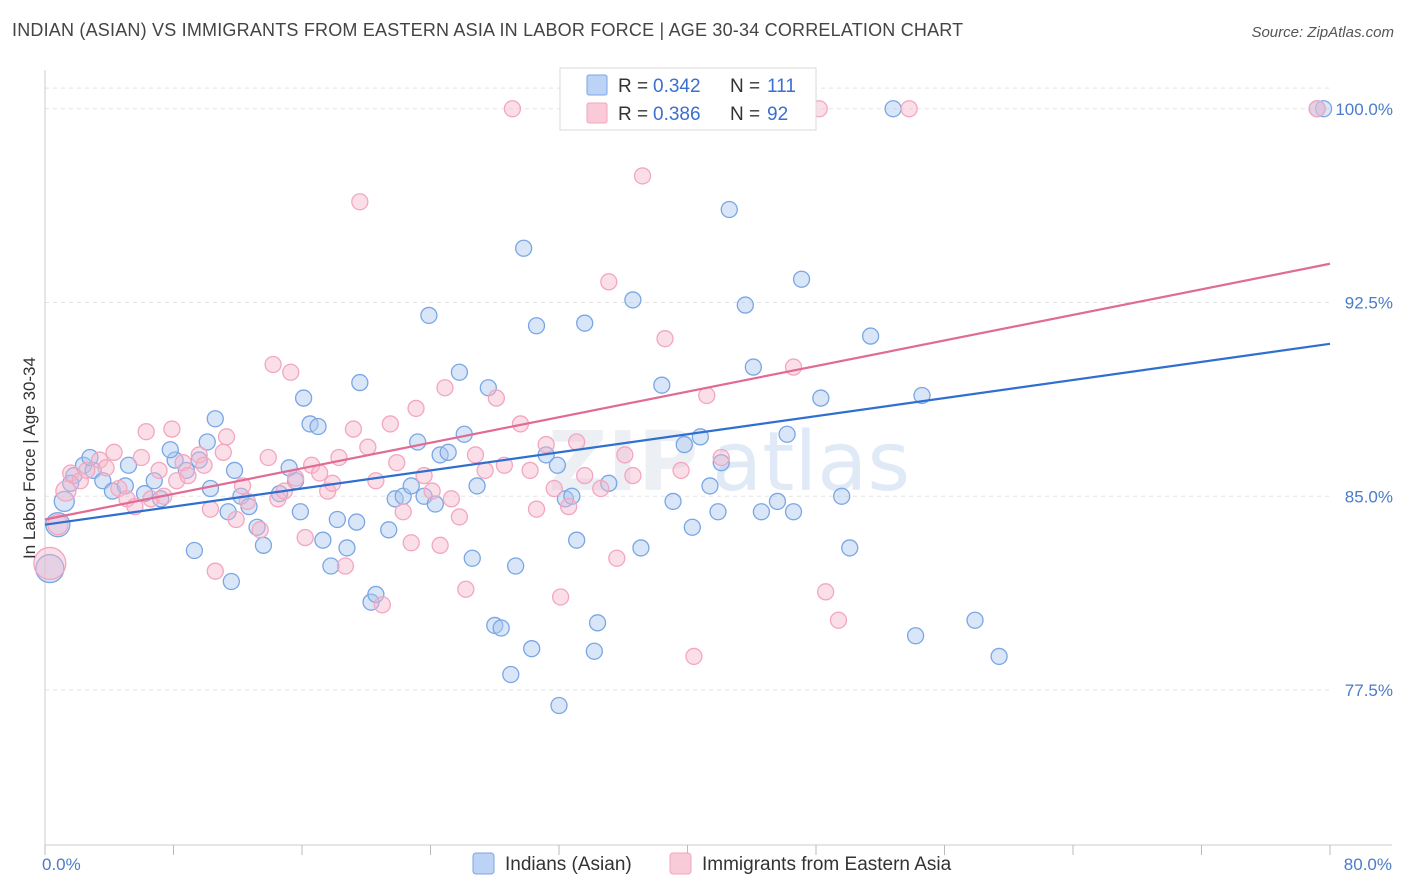 The image size is (1406, 892). I want to click on y-tick-labels: 77.5% 85.0% 92.5% 100.0%, so click(1364, 400).